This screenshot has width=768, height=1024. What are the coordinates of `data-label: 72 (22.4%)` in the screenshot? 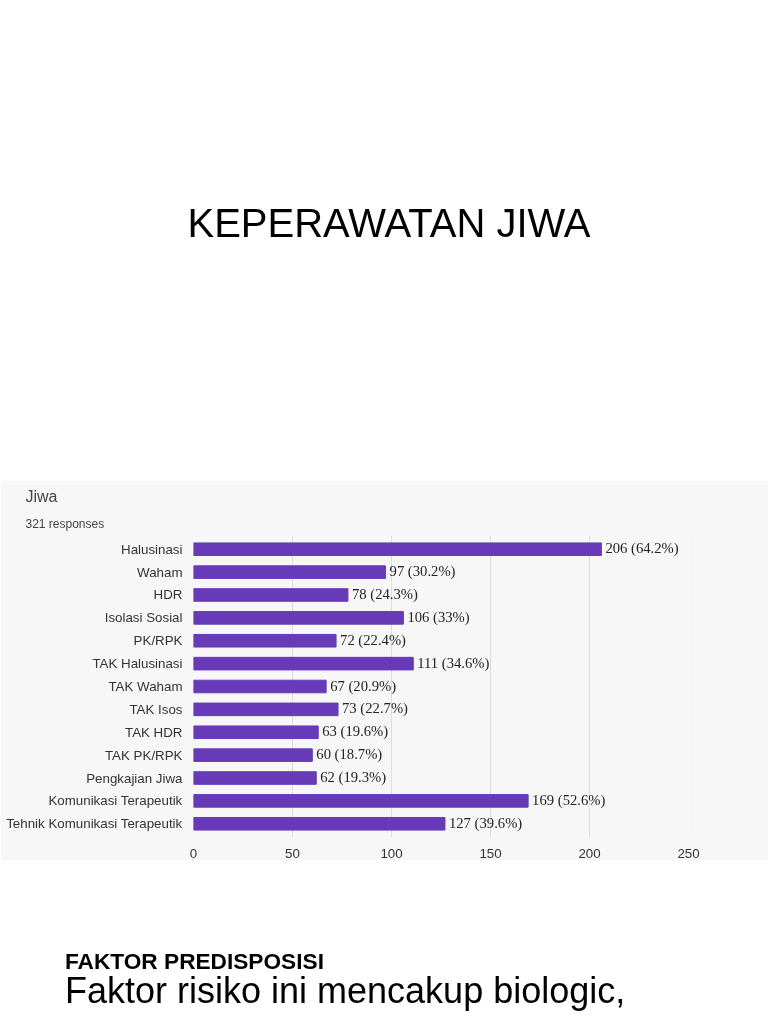 It's located at (373, 640).